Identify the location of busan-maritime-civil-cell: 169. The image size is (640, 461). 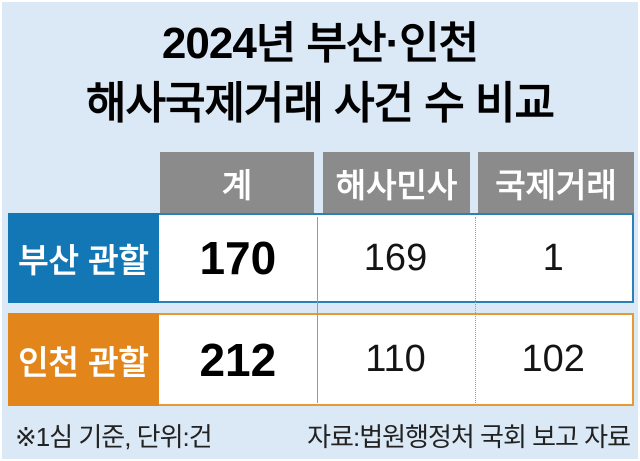
(395, 257).